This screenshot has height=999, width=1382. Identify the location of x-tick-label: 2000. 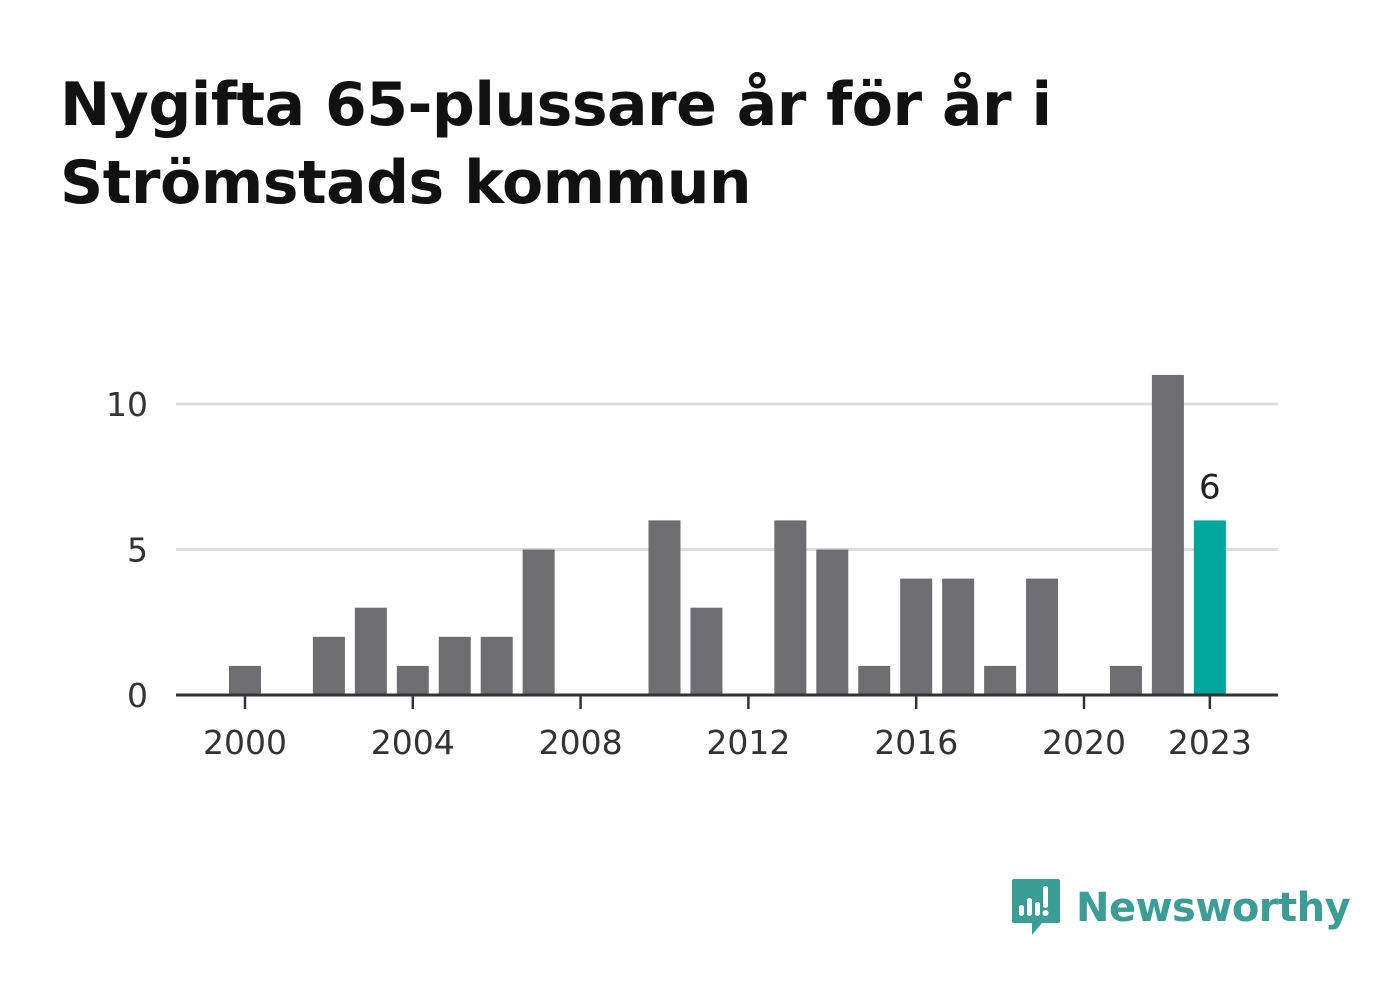
(245, 742).